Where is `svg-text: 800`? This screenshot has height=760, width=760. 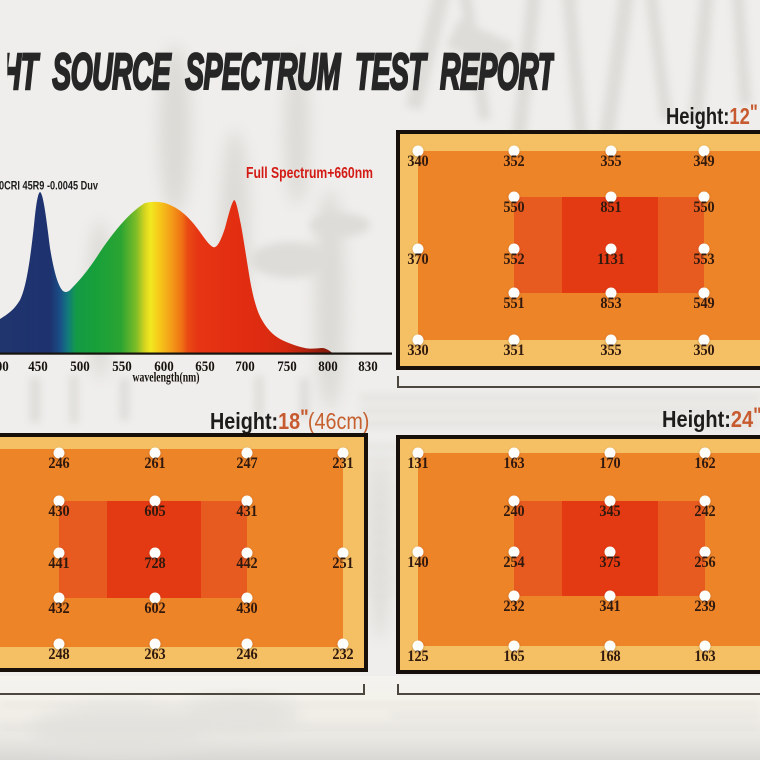
svg-text: 800 is located at coordinates (328, 367).